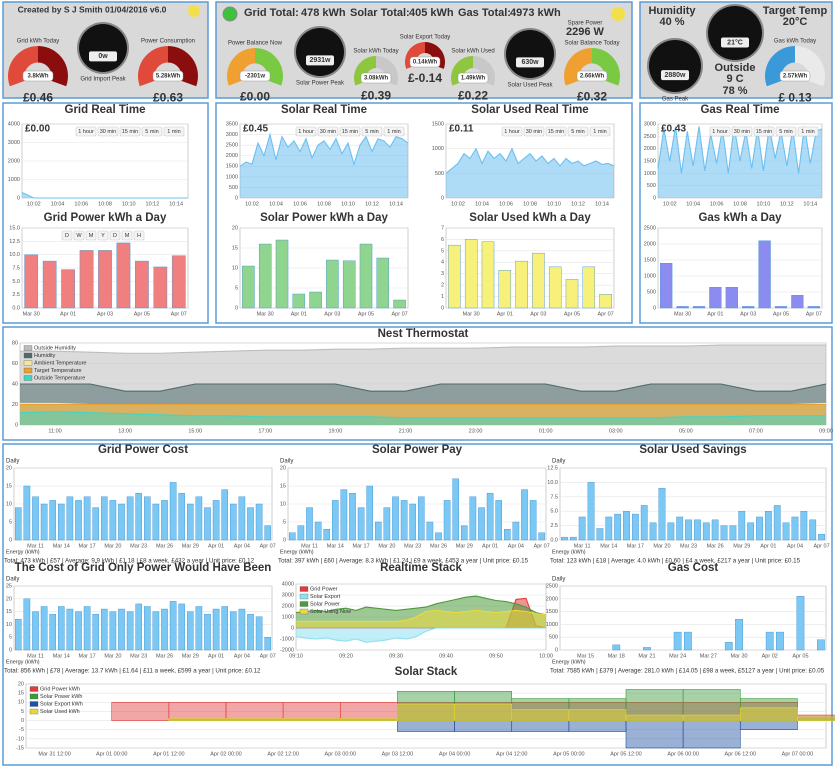  I want to click on series-line, so click(423, 349).